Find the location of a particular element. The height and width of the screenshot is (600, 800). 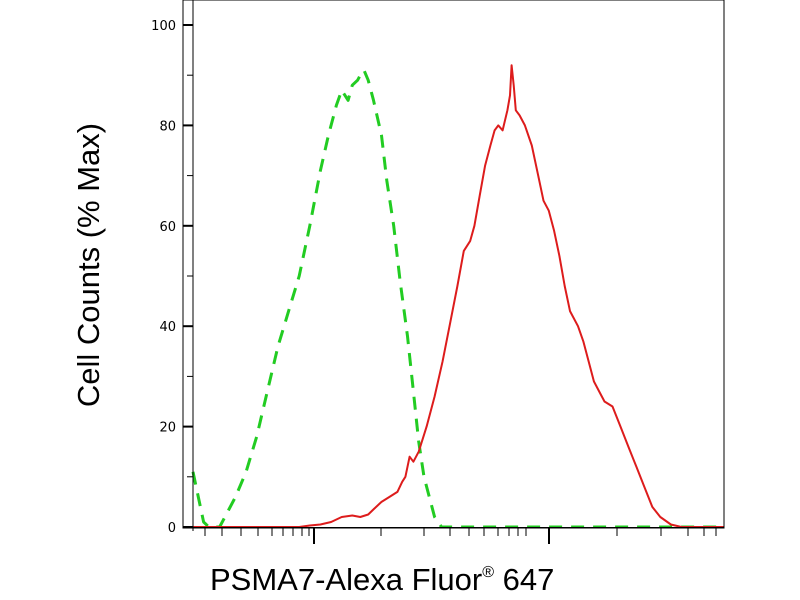

x-axis-label-text: PSMA7-Alexa Fluor is located at coordinates (346, 579).